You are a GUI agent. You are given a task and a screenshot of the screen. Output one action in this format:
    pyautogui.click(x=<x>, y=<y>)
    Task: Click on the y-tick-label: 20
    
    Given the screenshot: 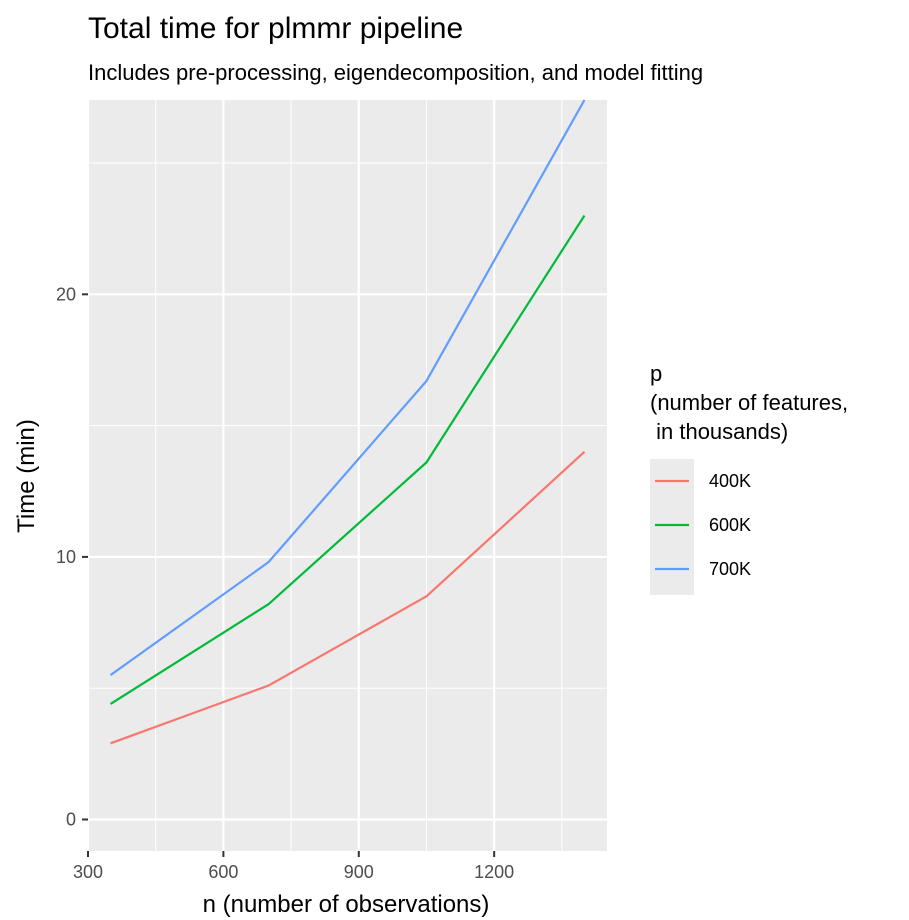 What is the action you would take?
    pyautogui.click(x=66, y=294)
    